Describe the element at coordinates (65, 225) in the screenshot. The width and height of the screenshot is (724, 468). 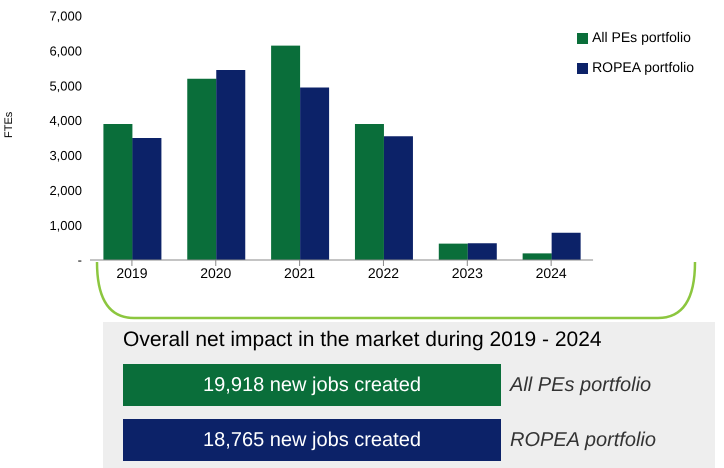
I see `y-tick-label: 1,000` at that location.